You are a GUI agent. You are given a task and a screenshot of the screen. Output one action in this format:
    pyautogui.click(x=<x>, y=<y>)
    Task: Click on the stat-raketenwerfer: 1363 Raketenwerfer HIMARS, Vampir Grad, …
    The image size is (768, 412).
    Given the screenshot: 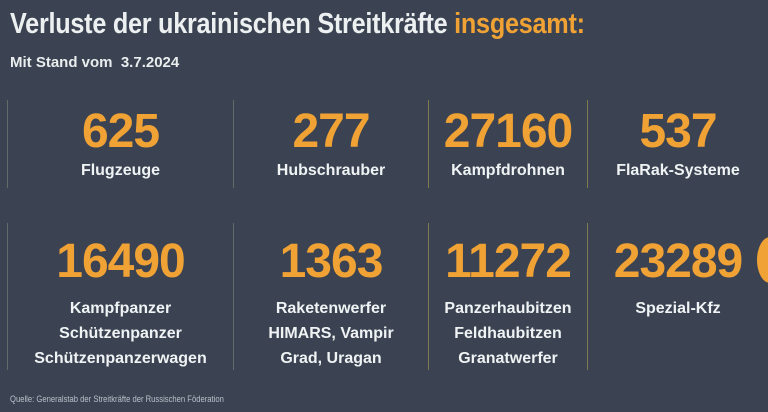 What is the action you would take?
    pyautogui.click(x=330, y=296)
    